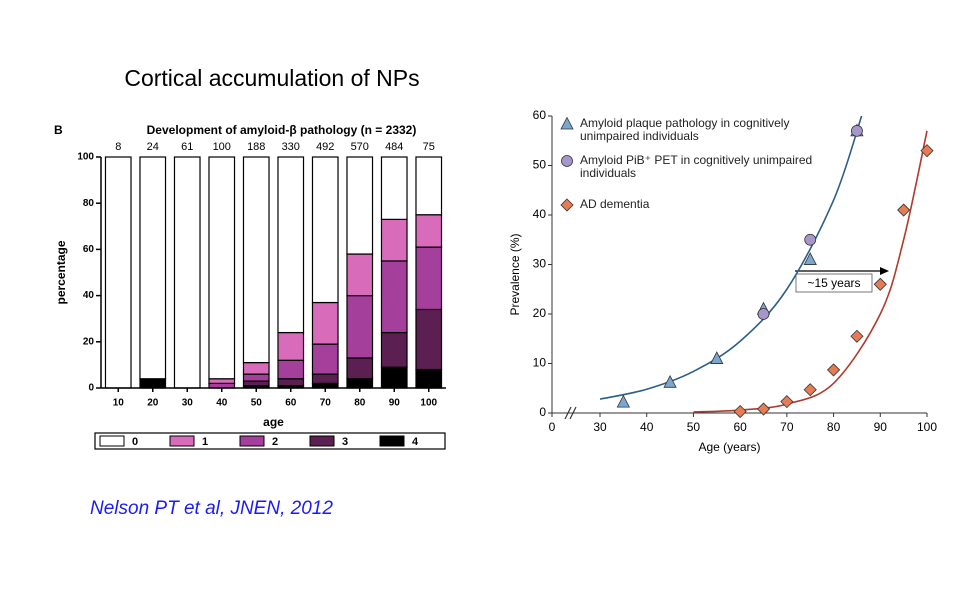 This screenshot has width=972, height=606. What do you see at coordinates (153, 147) in the screenshot?
I see `count-label: 24` at bounding box center [153, 147].